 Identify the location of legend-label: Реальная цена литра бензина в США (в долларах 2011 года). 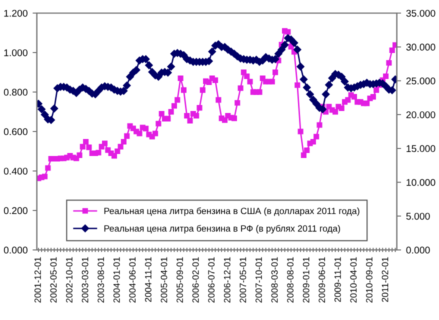
(232, 211).